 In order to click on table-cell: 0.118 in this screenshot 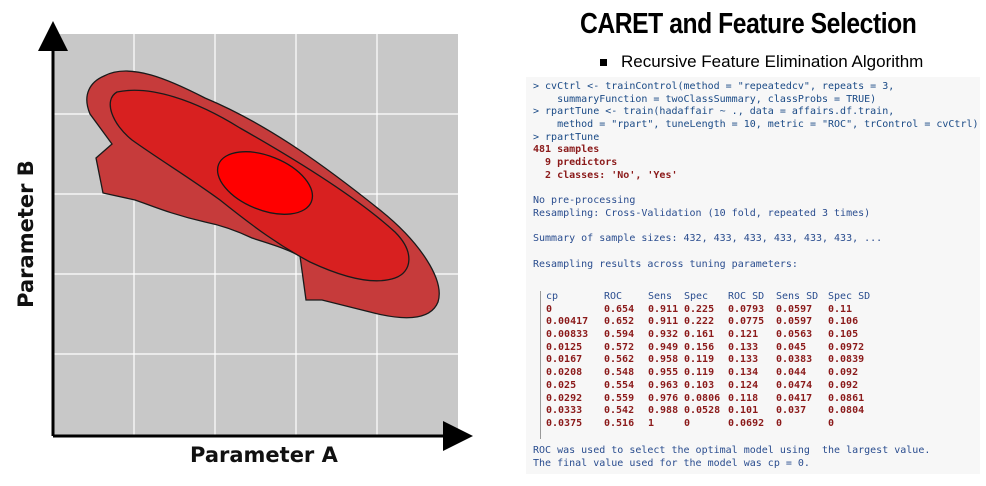, I will do `click(743, 398)`.